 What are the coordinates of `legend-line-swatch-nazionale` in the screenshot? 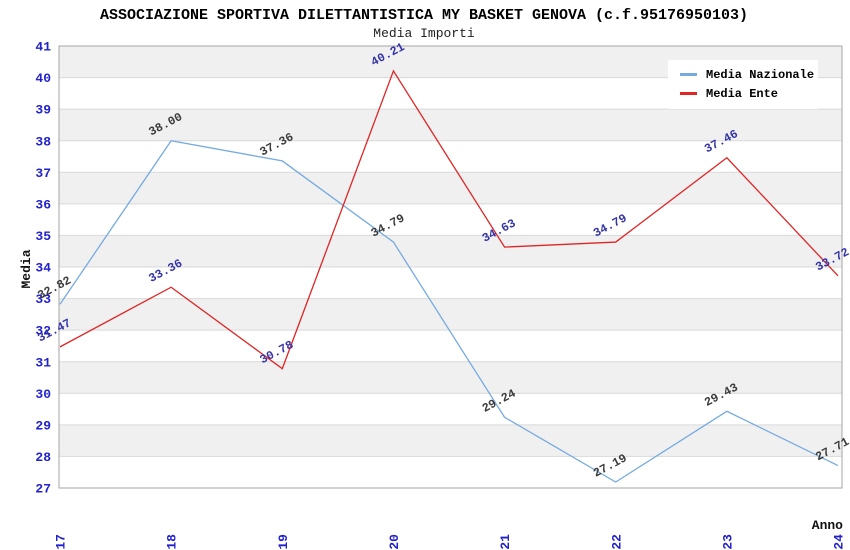 It's located at (688, 74).